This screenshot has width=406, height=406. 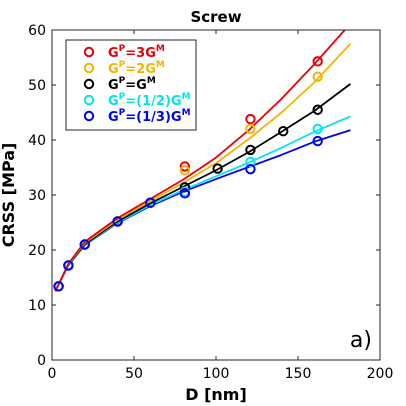 I want to click on legend-label: GP=(1/2)GM, so click(x=149, y=100).